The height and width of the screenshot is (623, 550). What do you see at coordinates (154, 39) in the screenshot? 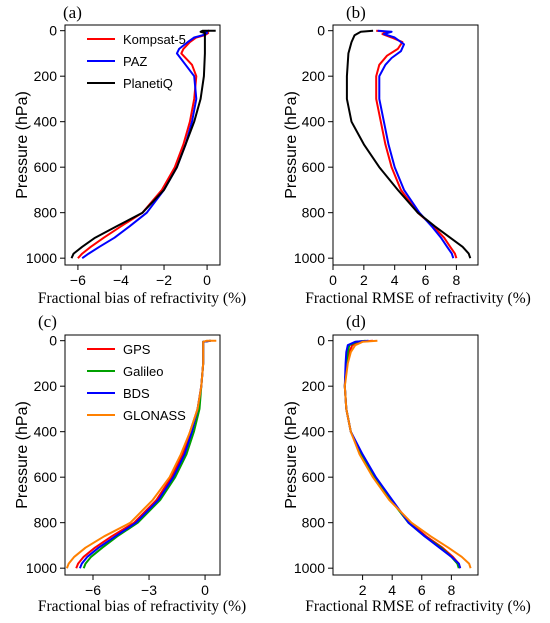
I see `legend-label: Kompsat-5` at bounding box center [154, 39].